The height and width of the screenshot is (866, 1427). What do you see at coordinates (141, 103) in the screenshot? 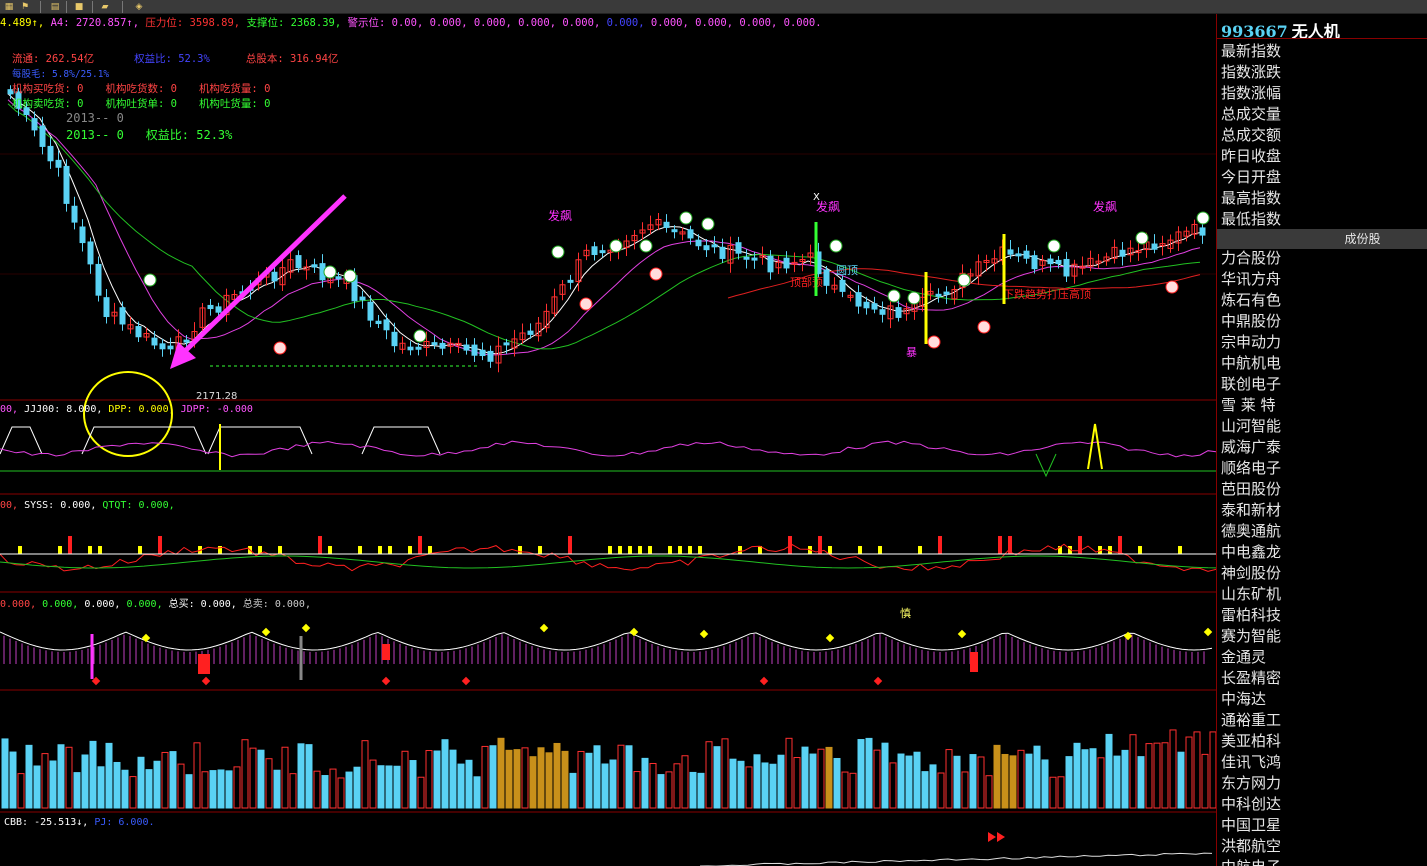
I see `fundamentals-row-4: 机构卖吃货: 0 机构吐货单: 0 机构吐货量: 0` at bounding box center [141, 103].